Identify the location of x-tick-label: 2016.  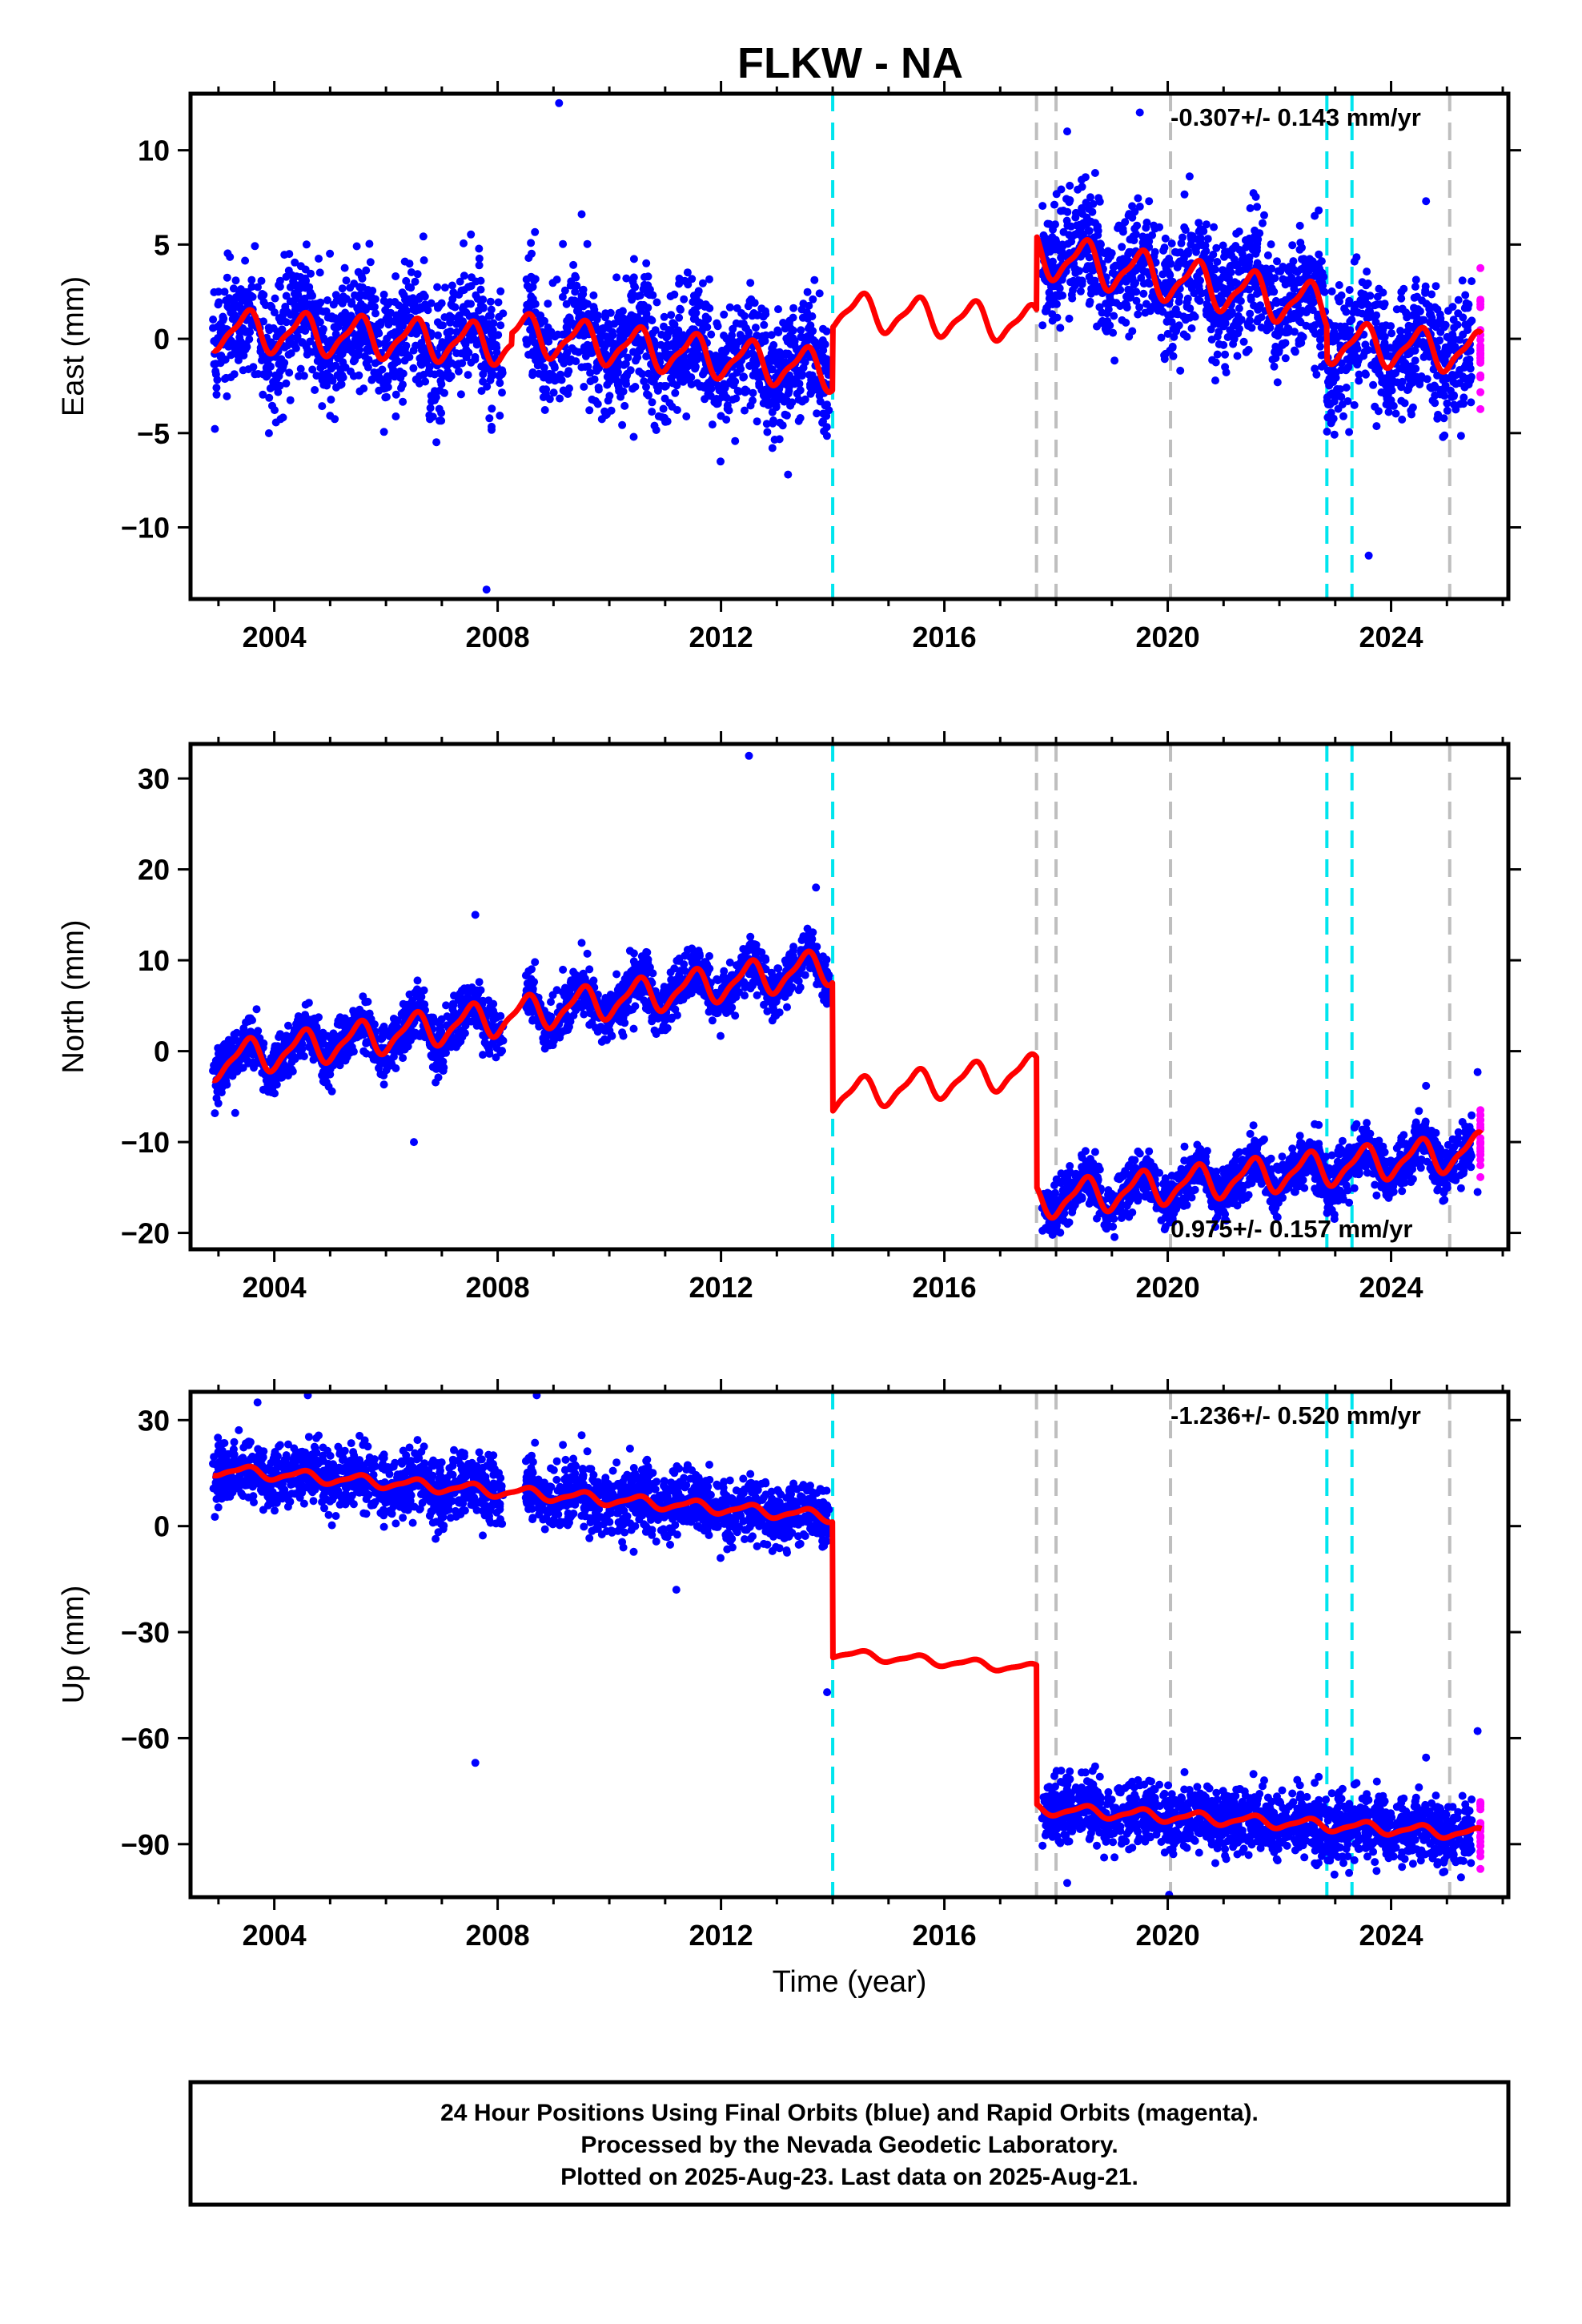
(945, 637).